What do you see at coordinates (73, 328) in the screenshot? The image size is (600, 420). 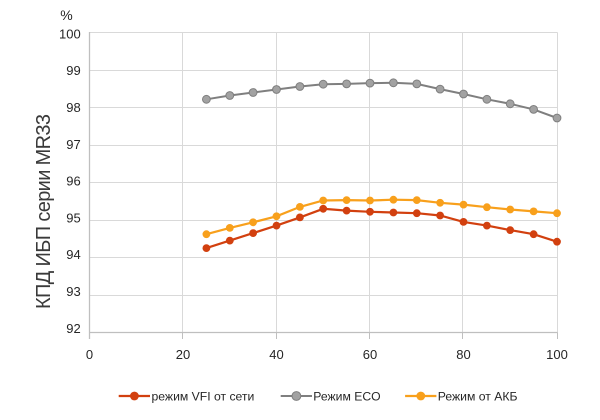 I see `svg-text: 92` at bounding box center [73, 328].